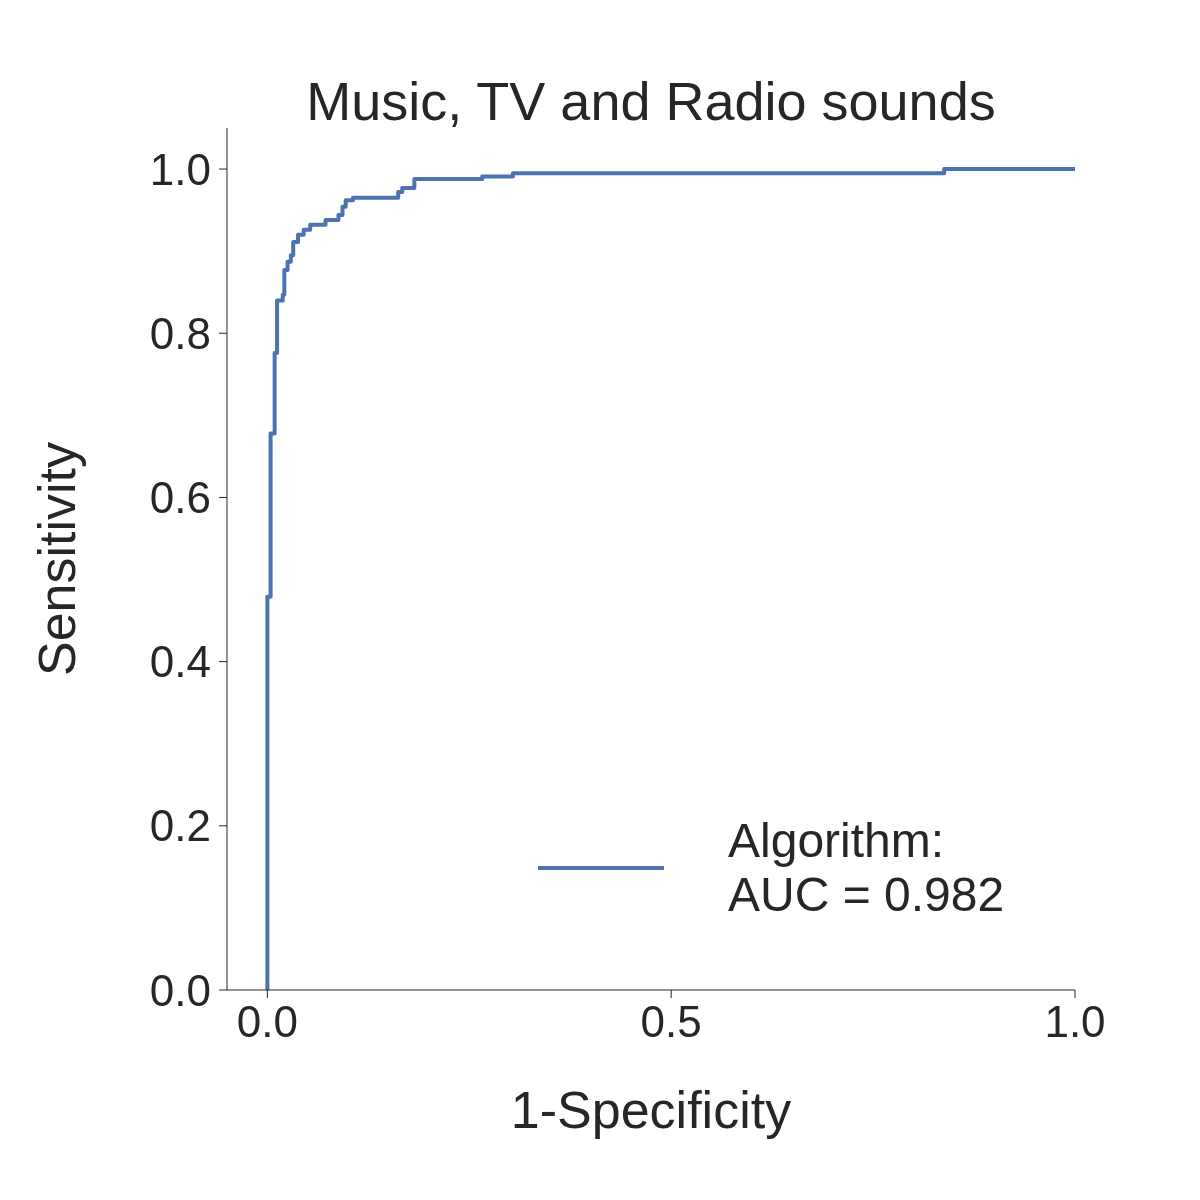  I want to click on y-axis-title: Sensitivity, so click(57, 559).